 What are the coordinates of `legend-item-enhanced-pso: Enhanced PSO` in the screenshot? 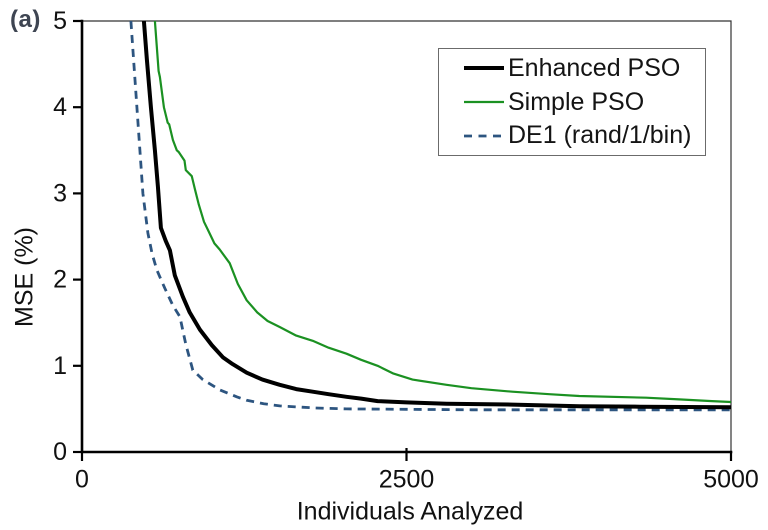 It's located at (572, 68).